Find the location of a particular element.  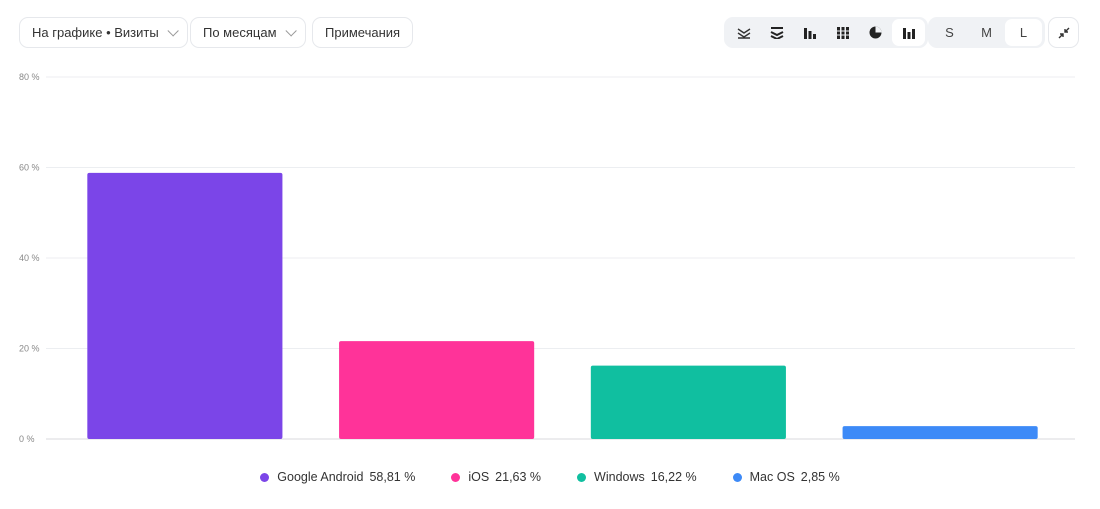

y-tick-label: 0 % is located at coordinates (27, 439).